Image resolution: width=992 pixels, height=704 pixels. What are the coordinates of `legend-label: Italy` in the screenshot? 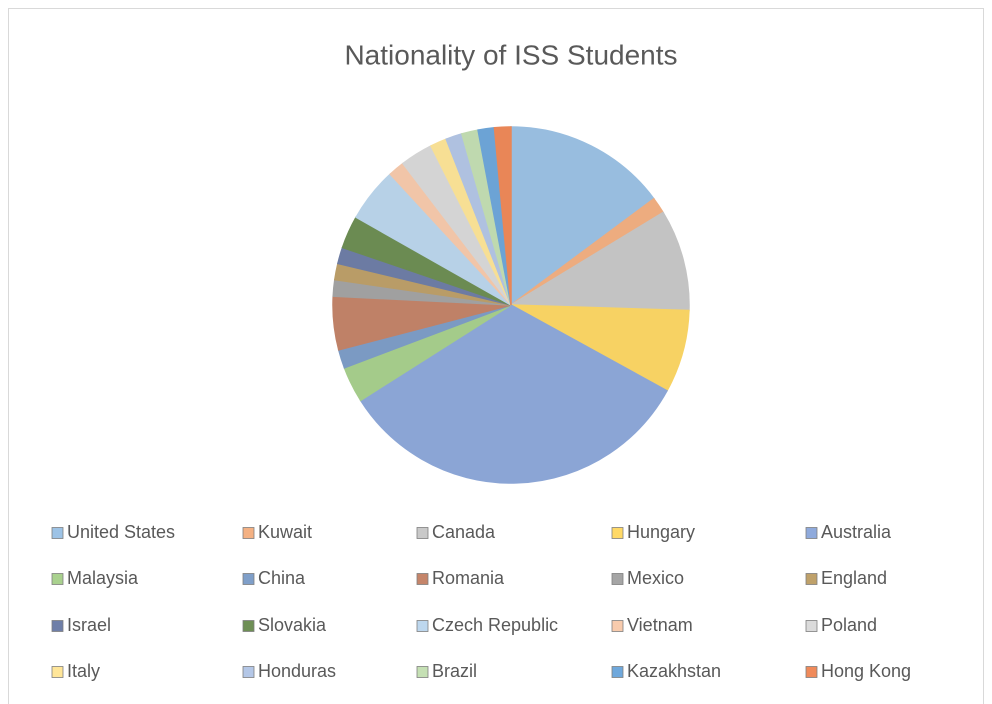 It's located at (83, 671).